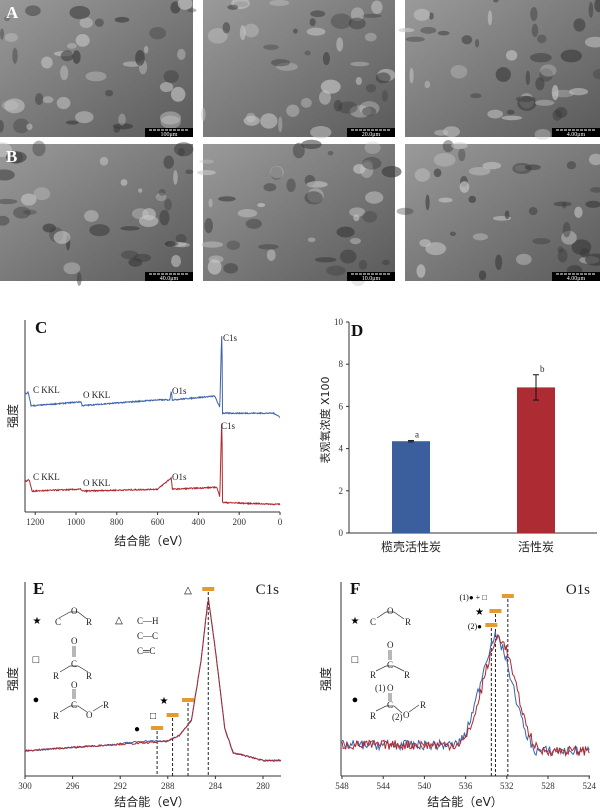 This screenshot has width=600, height=810. I want to click on panel-label-b: B, so click(11, 156).